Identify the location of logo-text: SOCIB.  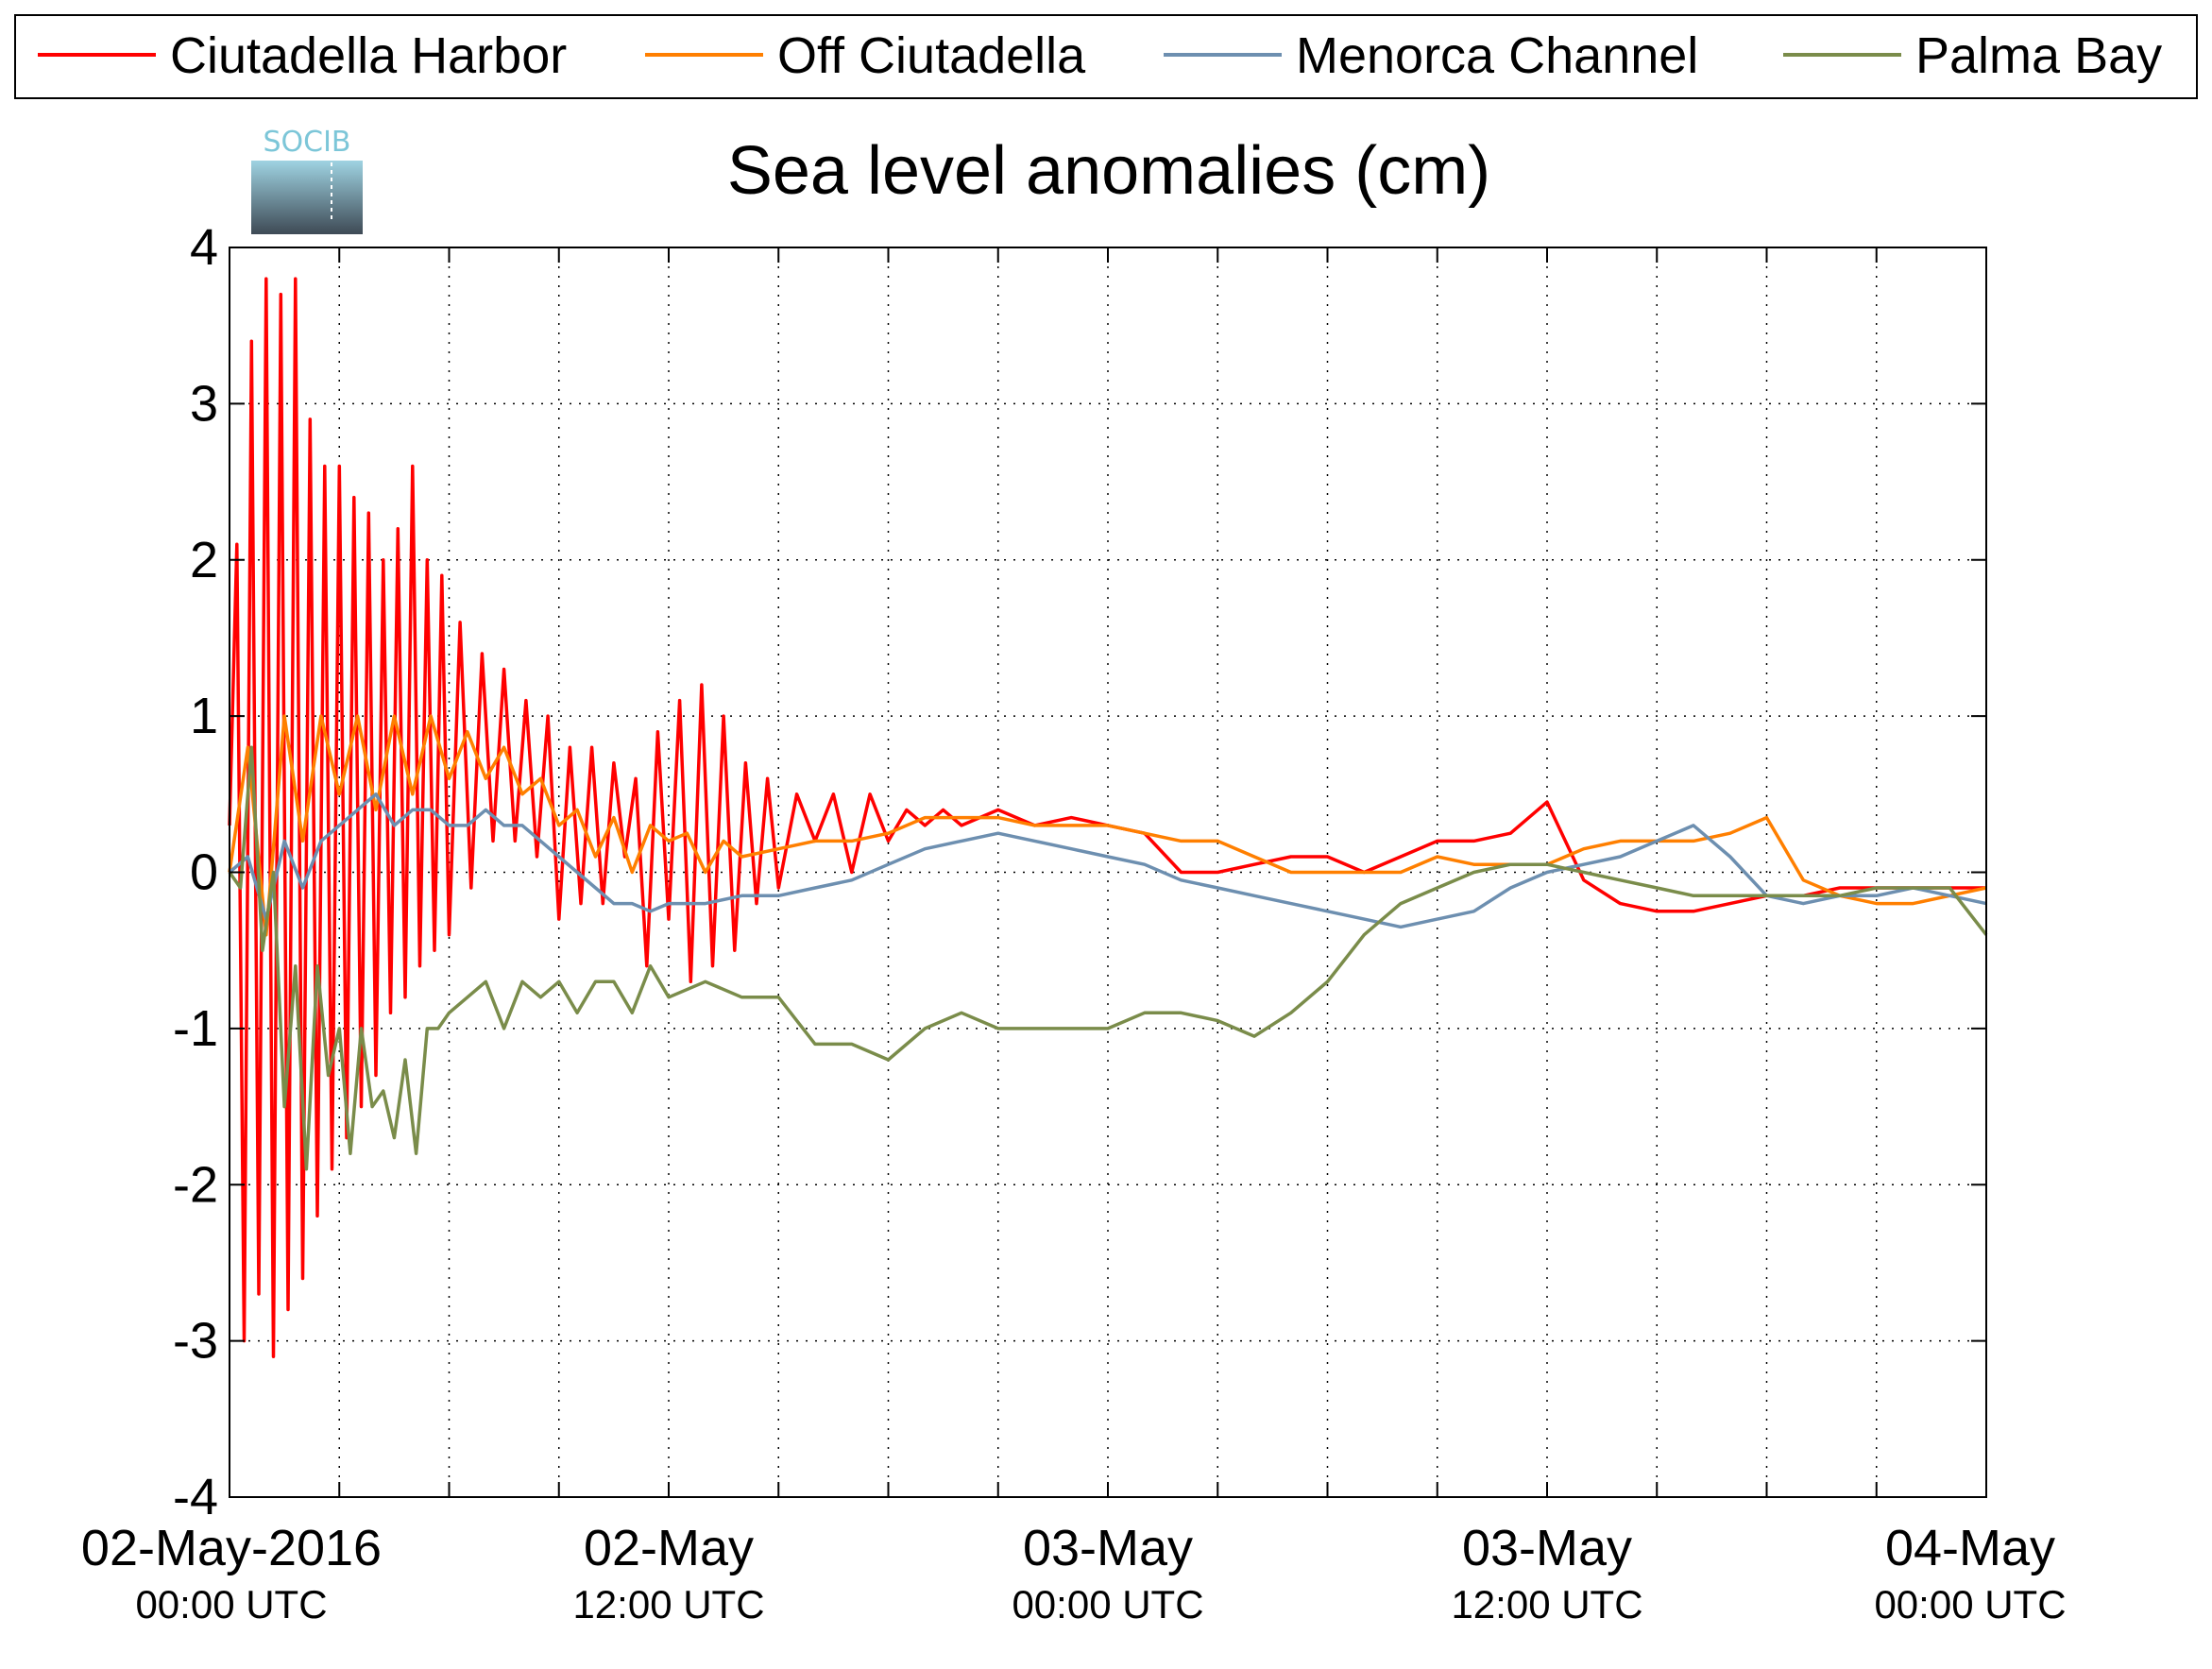
(306, 143).